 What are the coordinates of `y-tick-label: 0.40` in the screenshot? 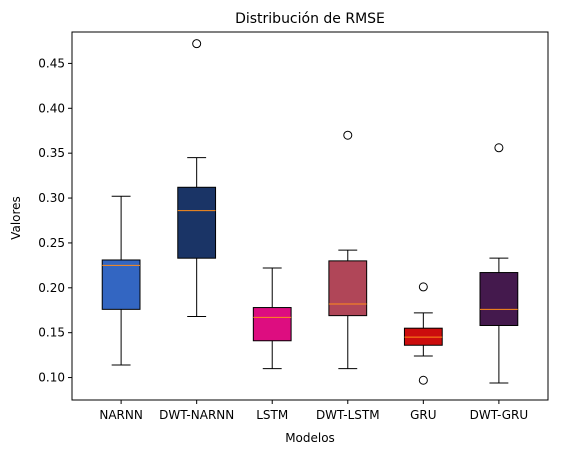 It's located at (51, 108).